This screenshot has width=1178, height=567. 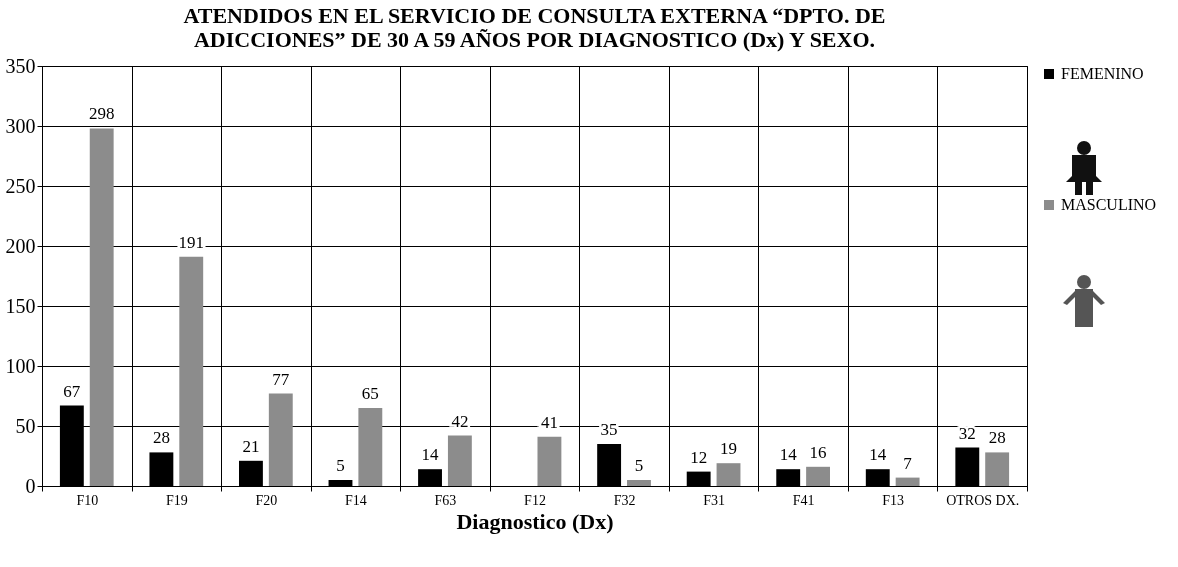 What do you see at coordinates (251, 446) in the screenshot?
I see `data-label: 21` at bounding box center [251, 446].